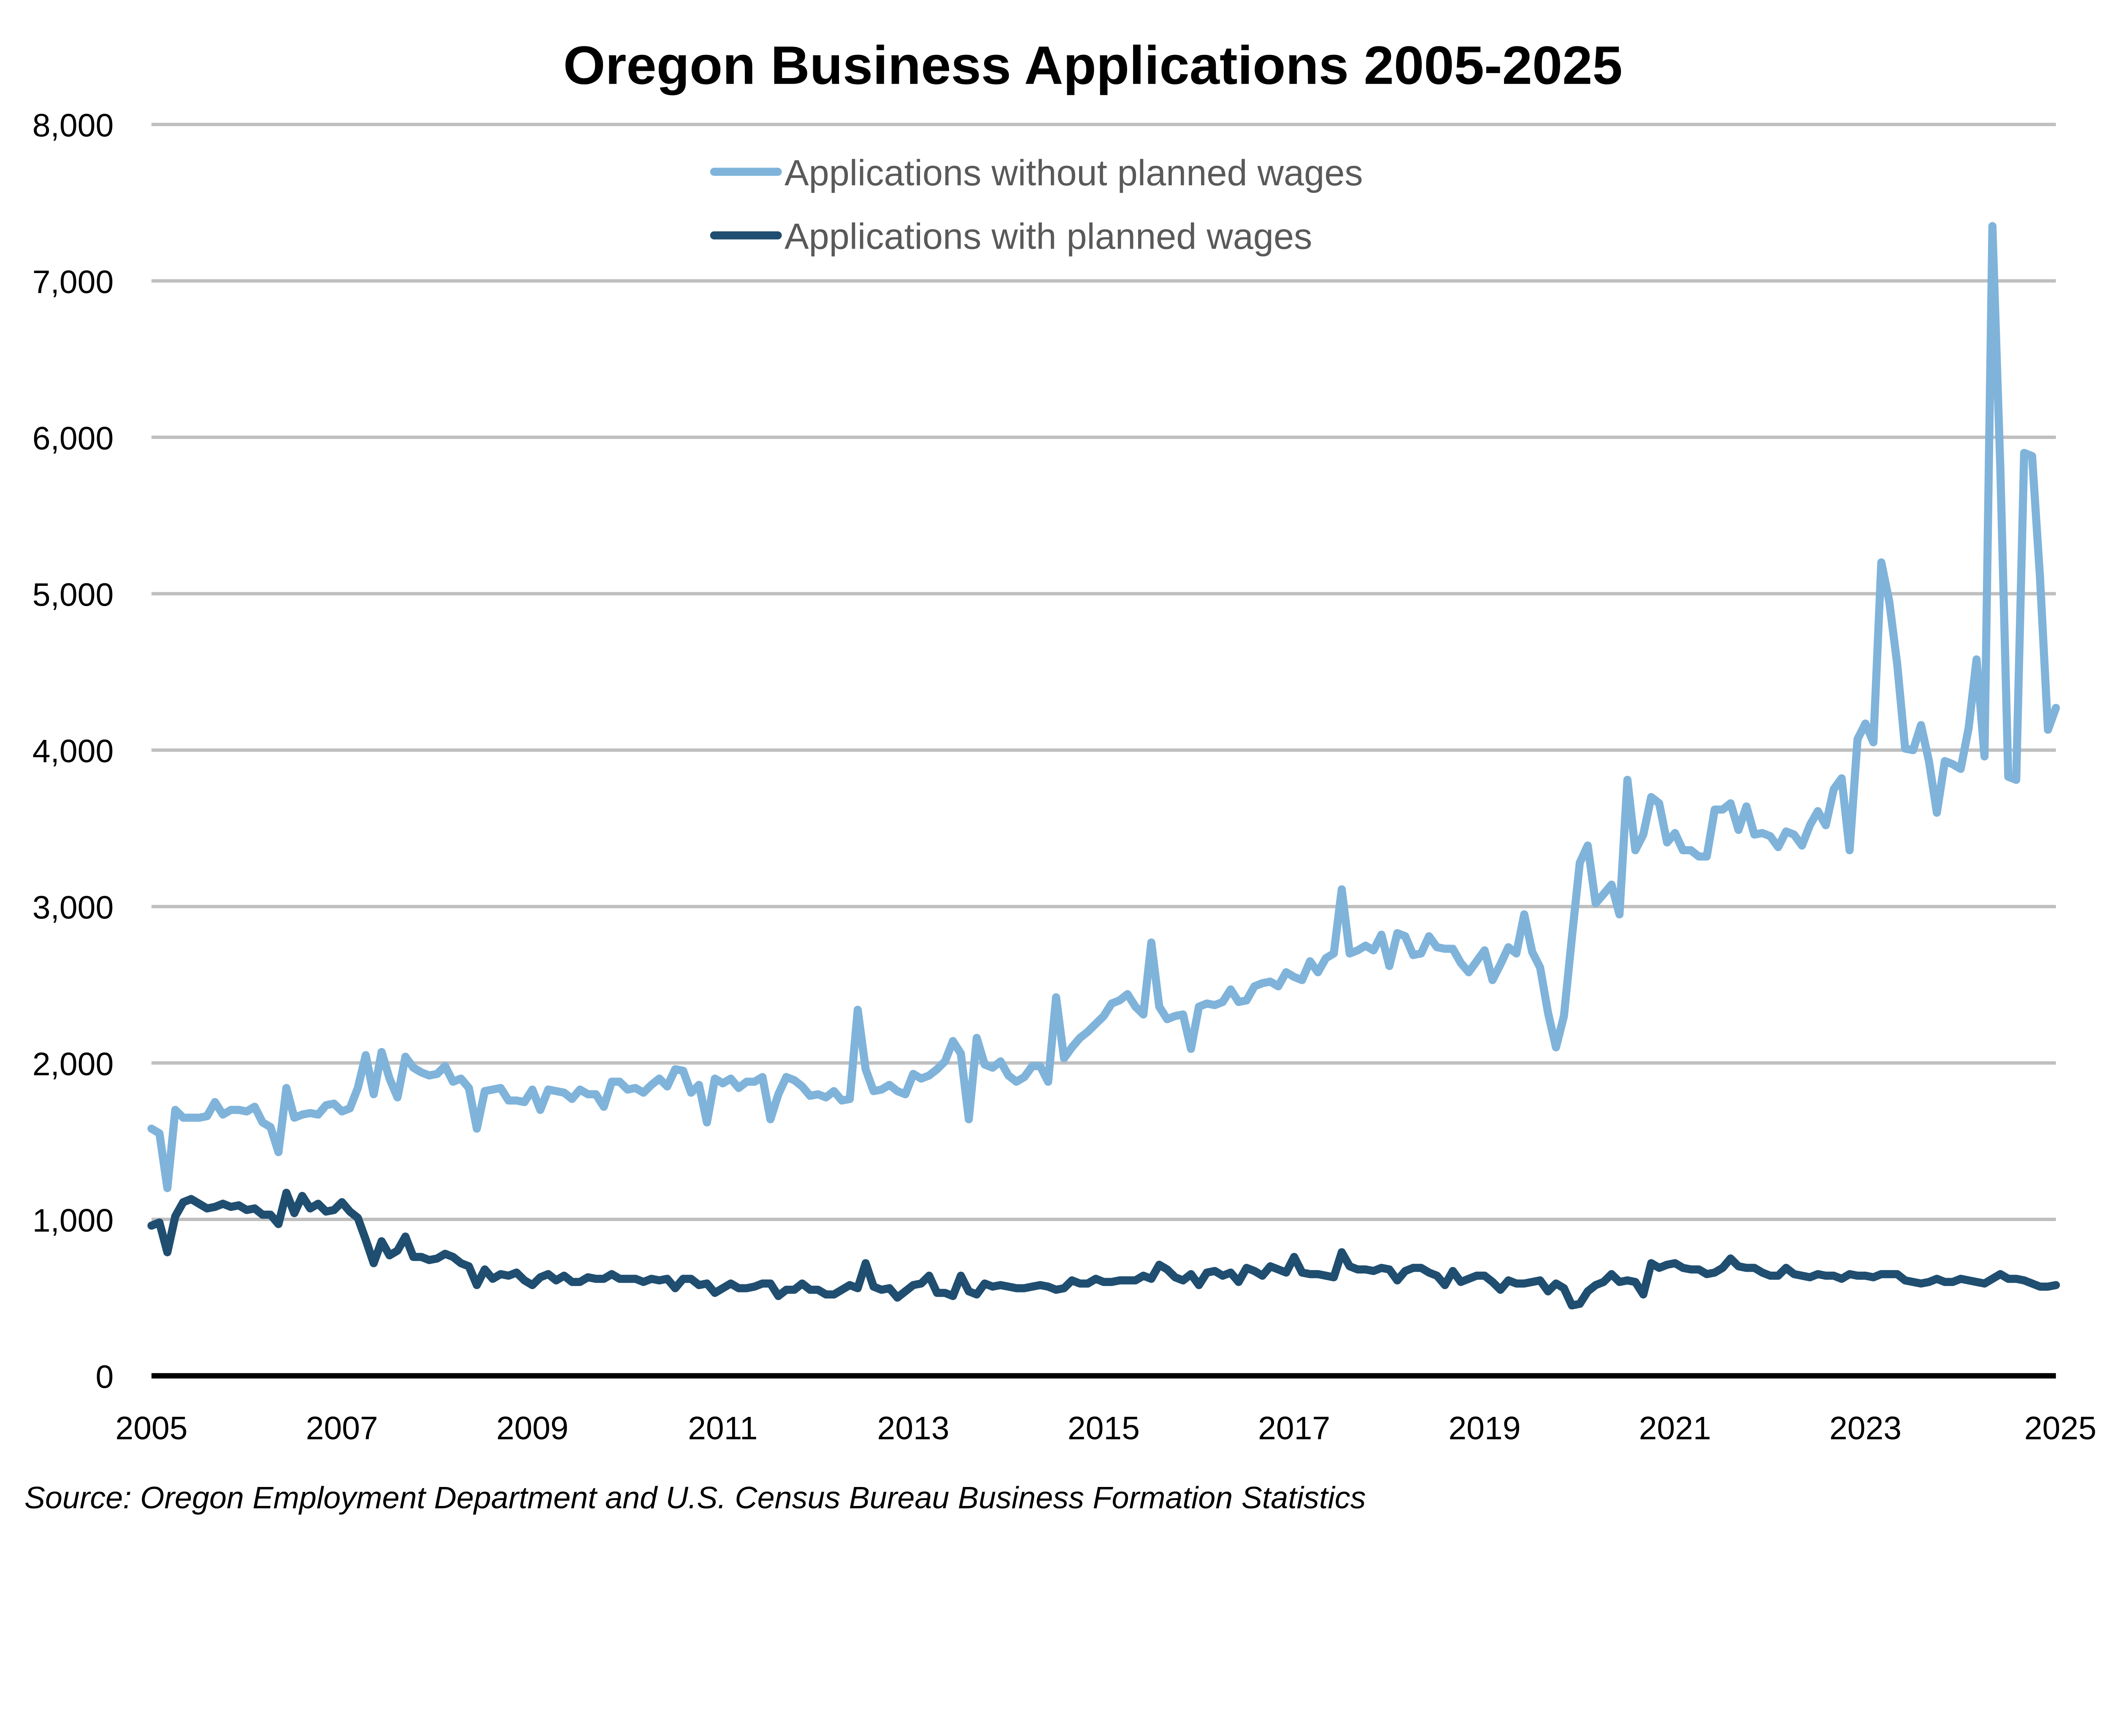 The height and width of the screenshot is (1736, 2110). I want to click on x-tick-label: 2009, so click(532, 1428).